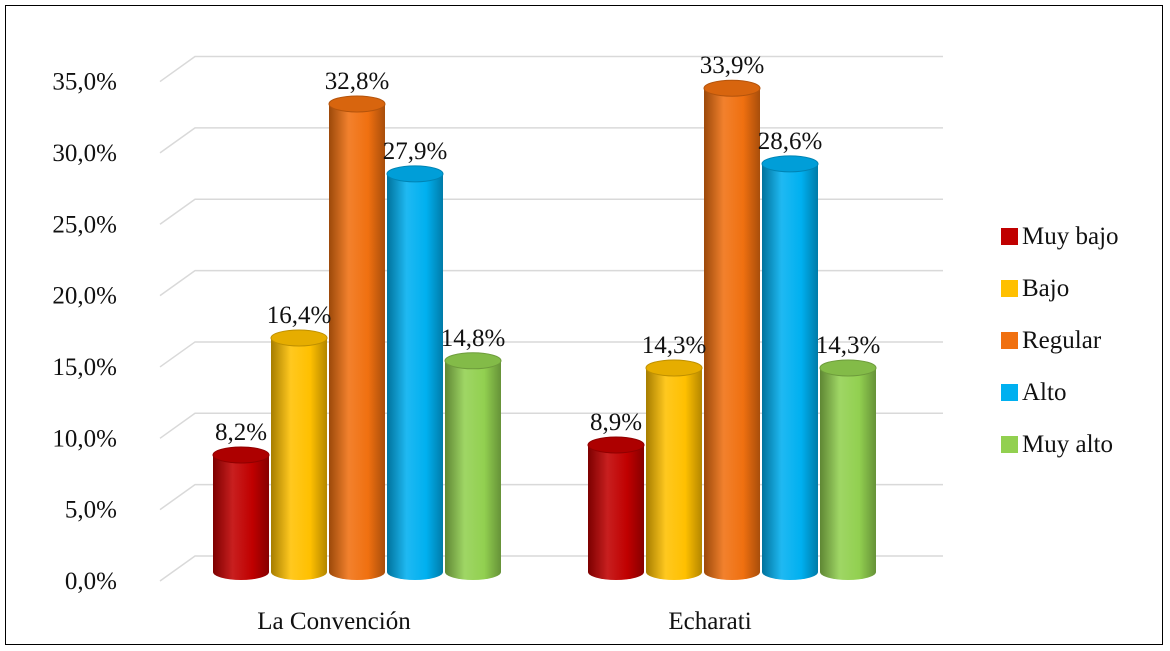 The image size is (1170, 651). Describe the element at coordinates (709, 621) in the screenshot. I see `x-tick-label: Echarati` at that location.